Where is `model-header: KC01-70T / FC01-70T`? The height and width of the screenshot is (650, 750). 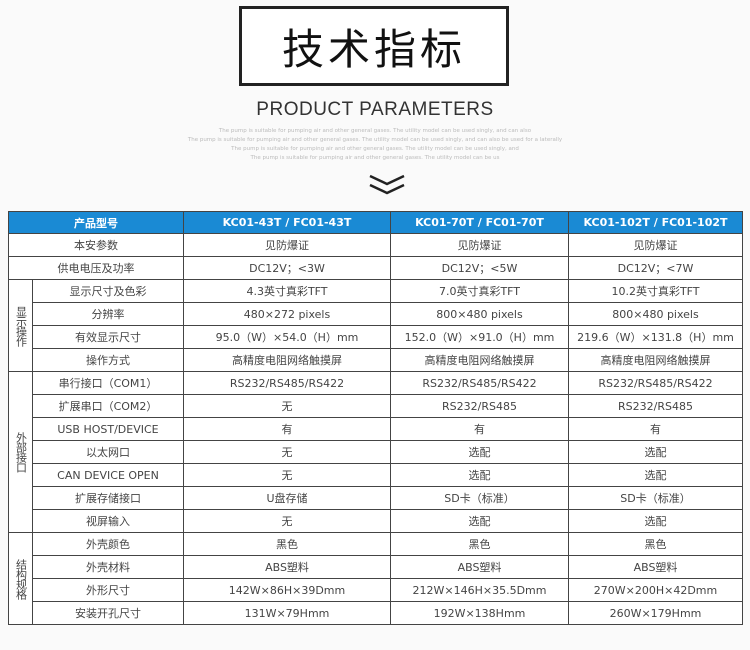
model-header: KC01-70T / FC01-70T is located at coordinates (479, 222).